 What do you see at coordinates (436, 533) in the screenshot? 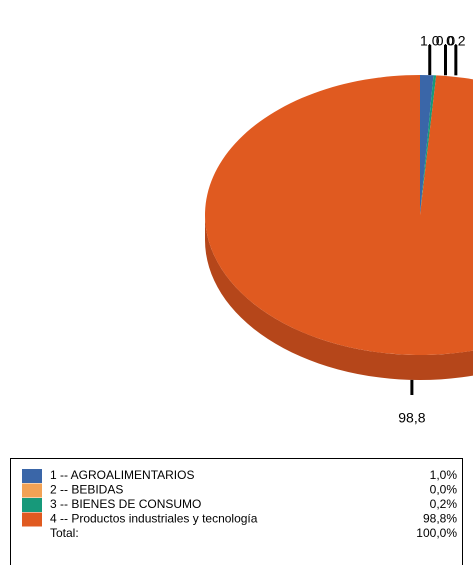
I see `legend-total-value: 100,0%` at bounding box center [436, 533].